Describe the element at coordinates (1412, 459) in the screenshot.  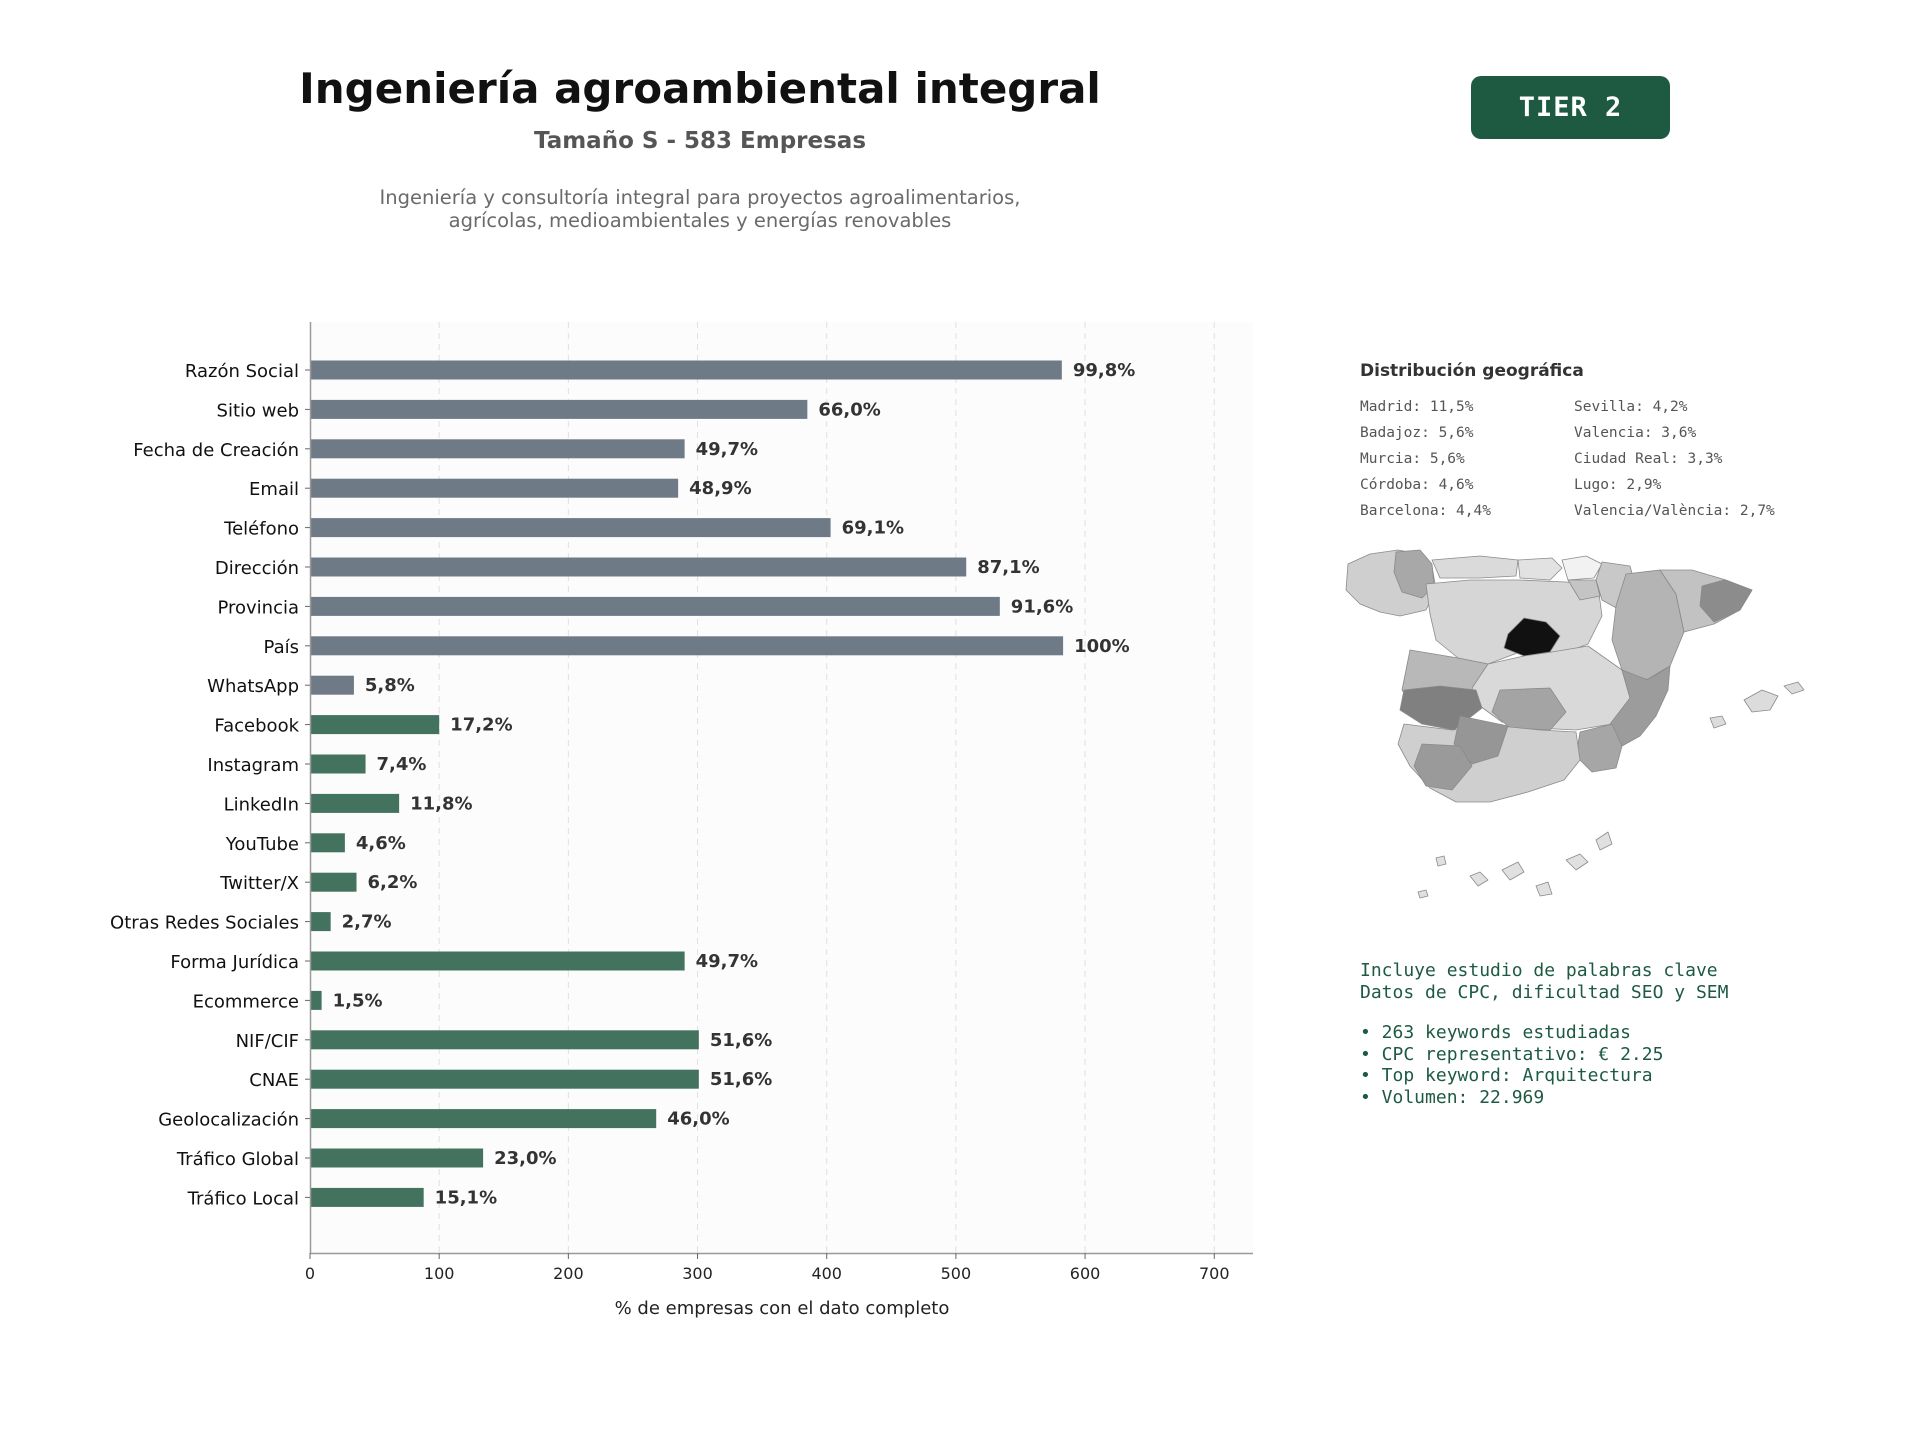
I see `geo-entry: Murcia: 5,6%` at that location.